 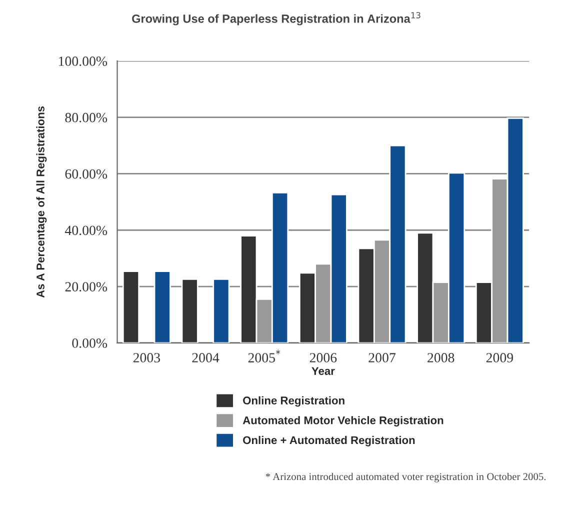 What do you see at coordinates (86, 231) in the screenshot?
I see `y-tick-label: 40.00%` at bounding box center [86, 231].